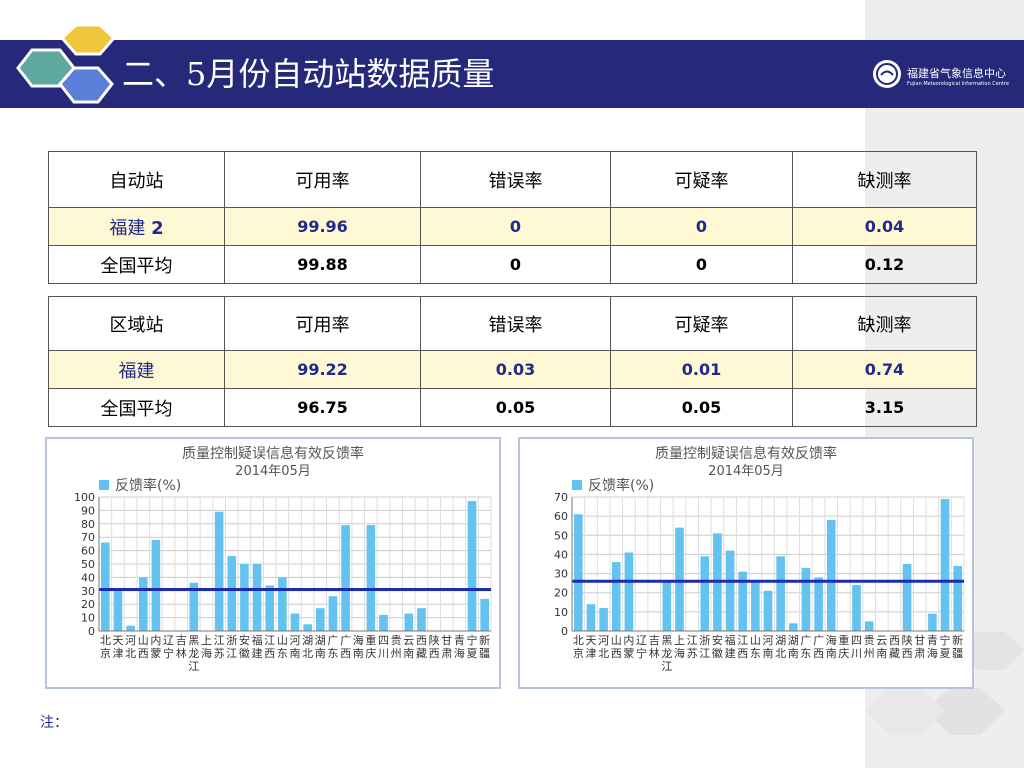 This screenshot has height=768, width=1024. I want to click on x-tick-char: 浙, so click(704, 640).